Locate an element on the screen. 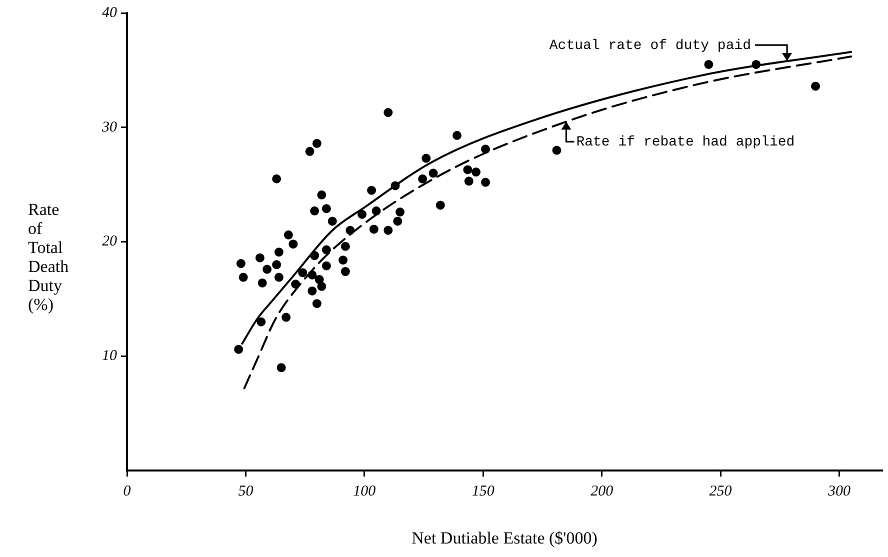  x-tick-label: 100 is located at coordinates (364, 492).